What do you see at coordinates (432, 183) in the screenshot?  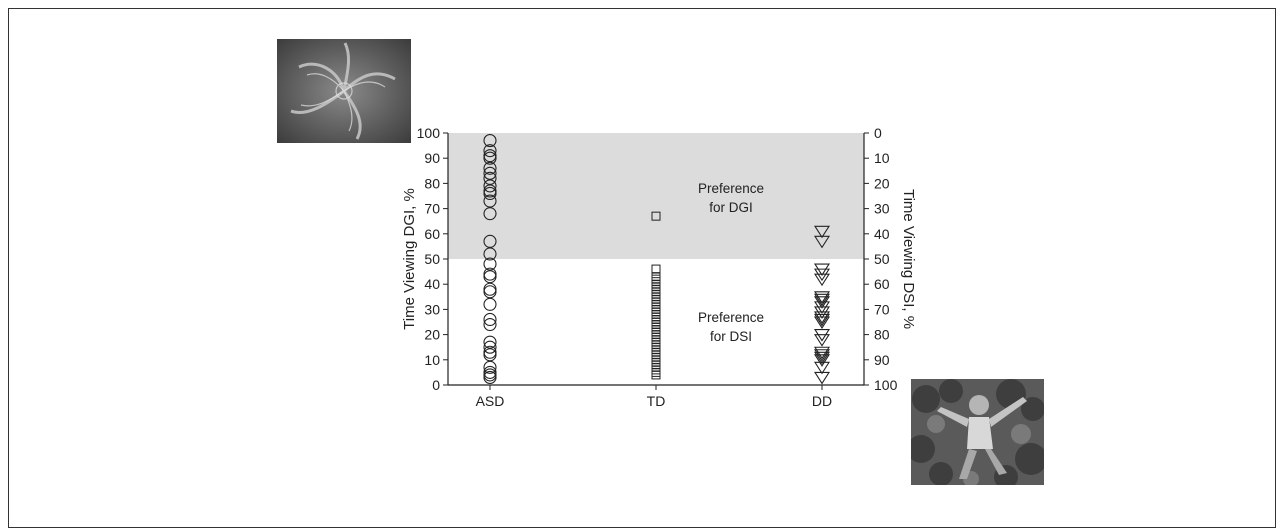 I see `left-tick-label: 80` at bounding box center [432, 183].